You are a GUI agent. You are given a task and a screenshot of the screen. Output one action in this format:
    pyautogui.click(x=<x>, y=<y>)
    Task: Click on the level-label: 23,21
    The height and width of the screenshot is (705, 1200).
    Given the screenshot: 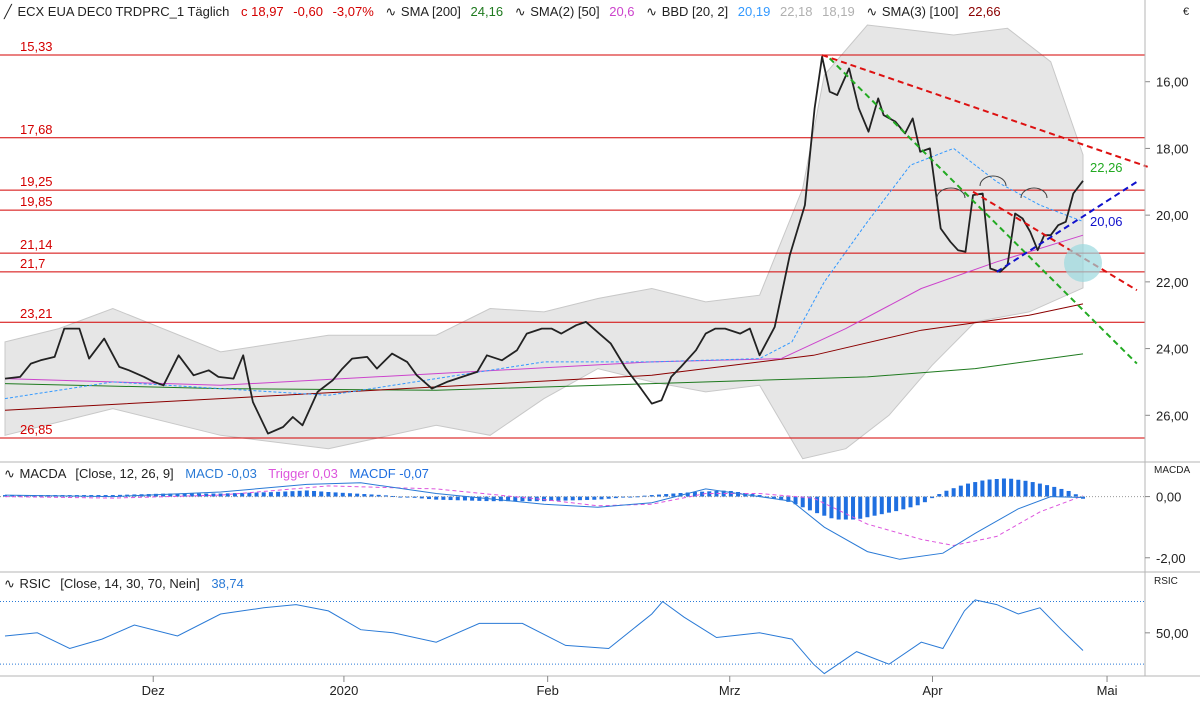 What is the action you would take?
    pyautogui.click(x=36, y=313)
    